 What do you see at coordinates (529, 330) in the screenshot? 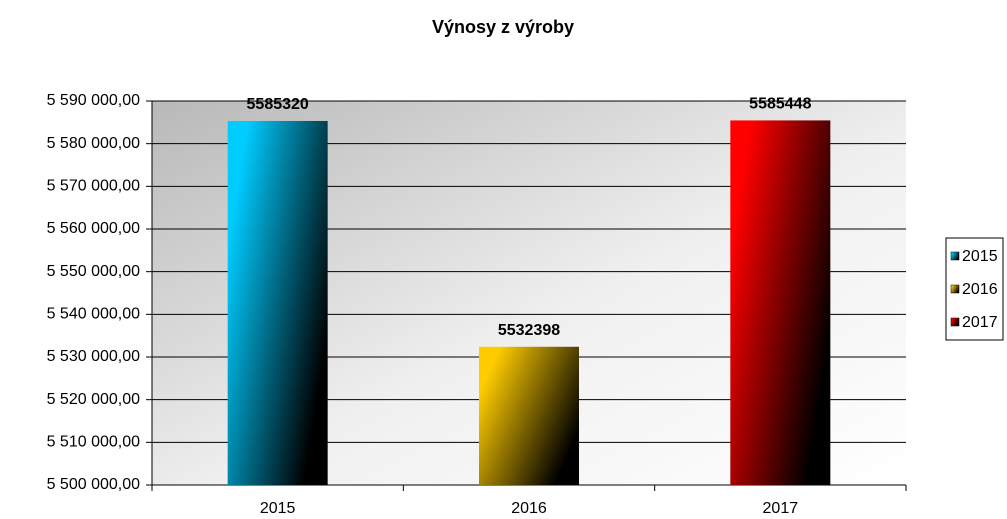
I see `data-label: 5532398` at bounding box center [529, 330].